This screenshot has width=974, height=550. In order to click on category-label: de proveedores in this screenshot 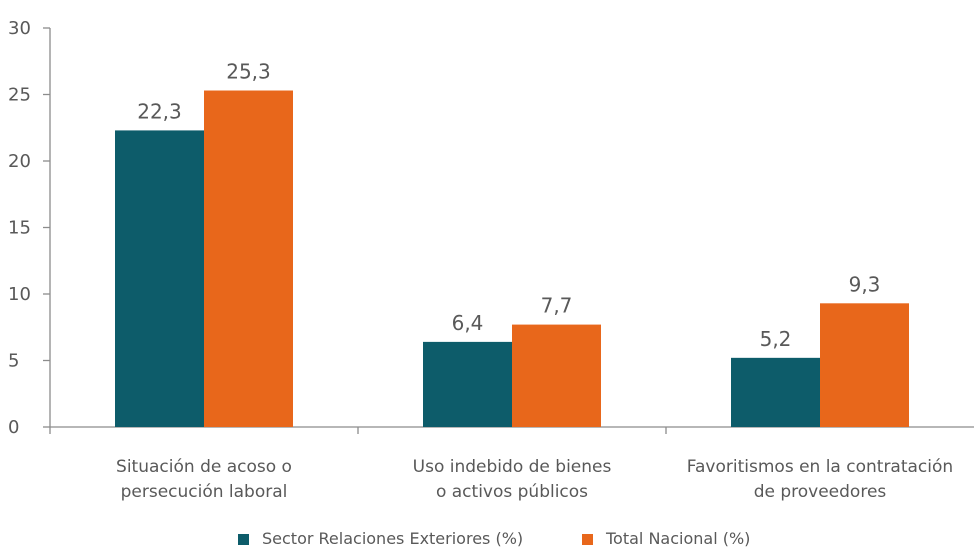, I will do `click(820, 492)`.